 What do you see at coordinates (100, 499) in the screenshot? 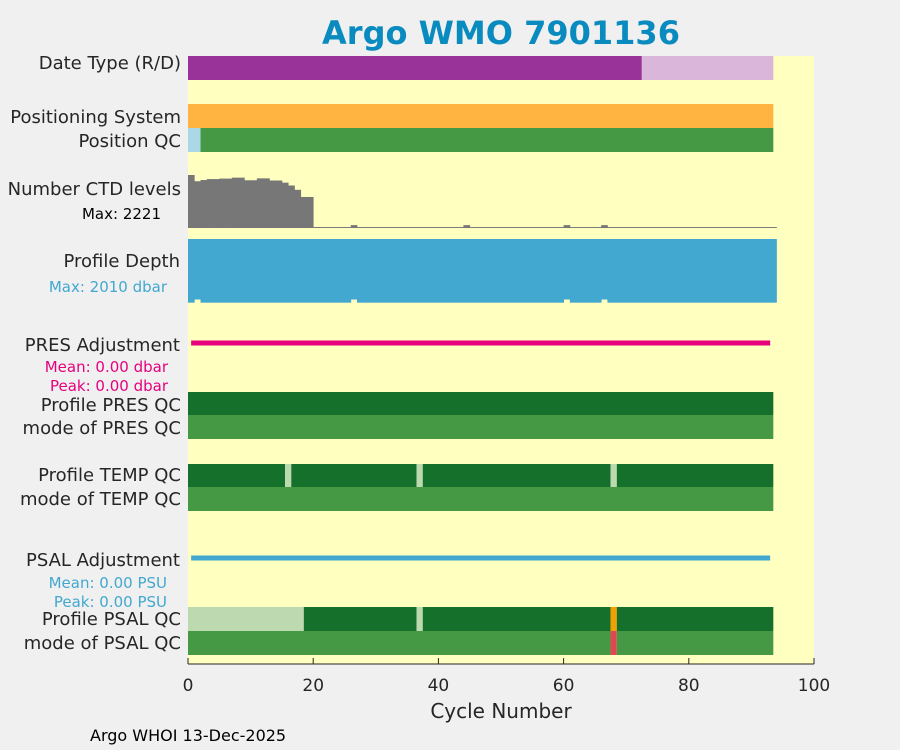
I see `label-mode-temp-qc: mode of TEMP QC` at bounding box center [100, 499].